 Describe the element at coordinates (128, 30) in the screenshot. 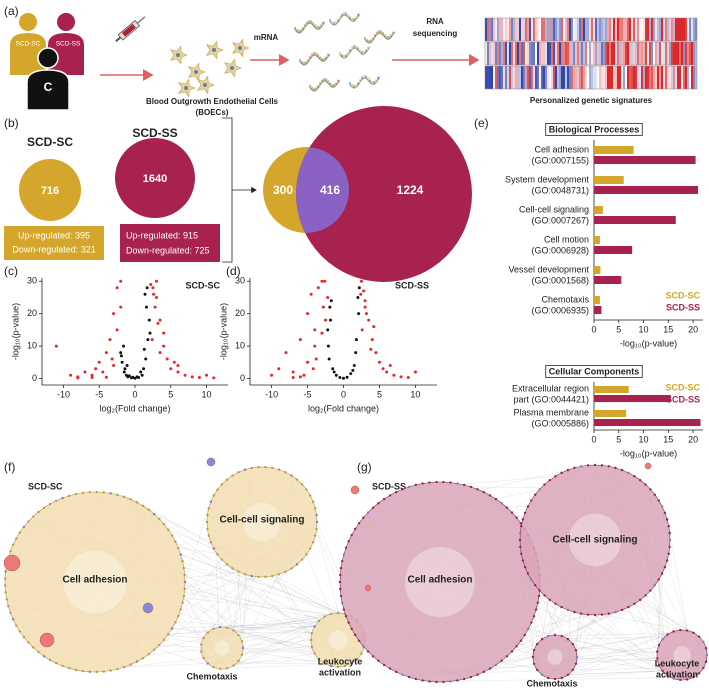

I see `syringe-blood` at that location.